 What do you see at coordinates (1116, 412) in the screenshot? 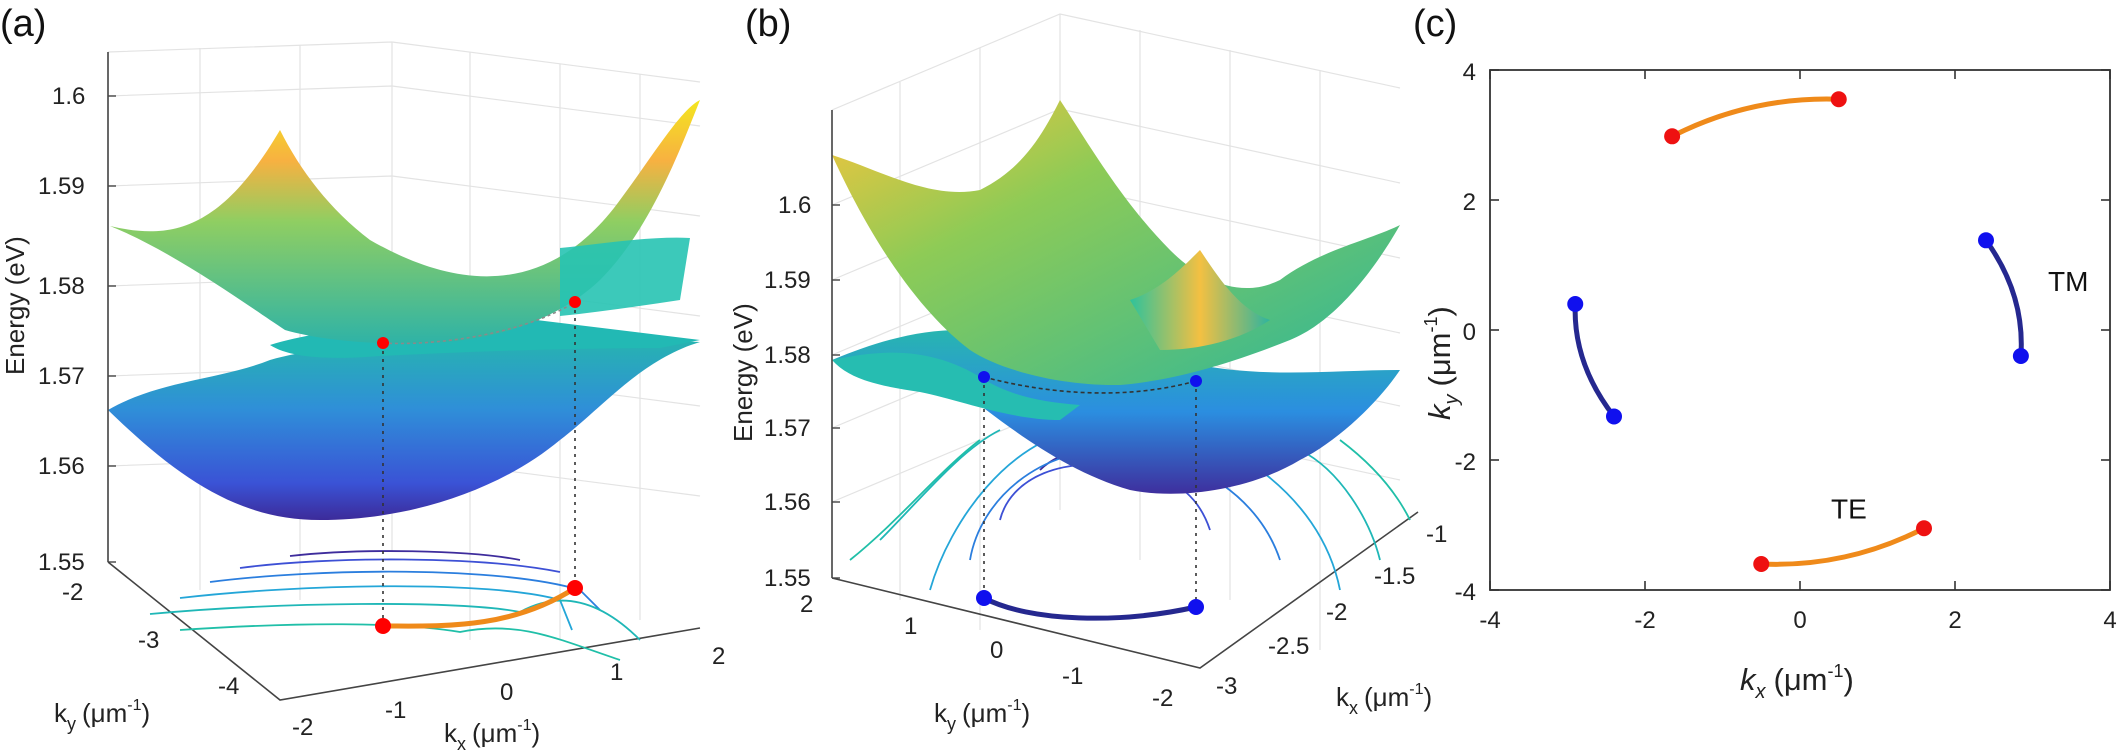
I see `panel-b-lower-surface` at bounding box center [1116, 412].